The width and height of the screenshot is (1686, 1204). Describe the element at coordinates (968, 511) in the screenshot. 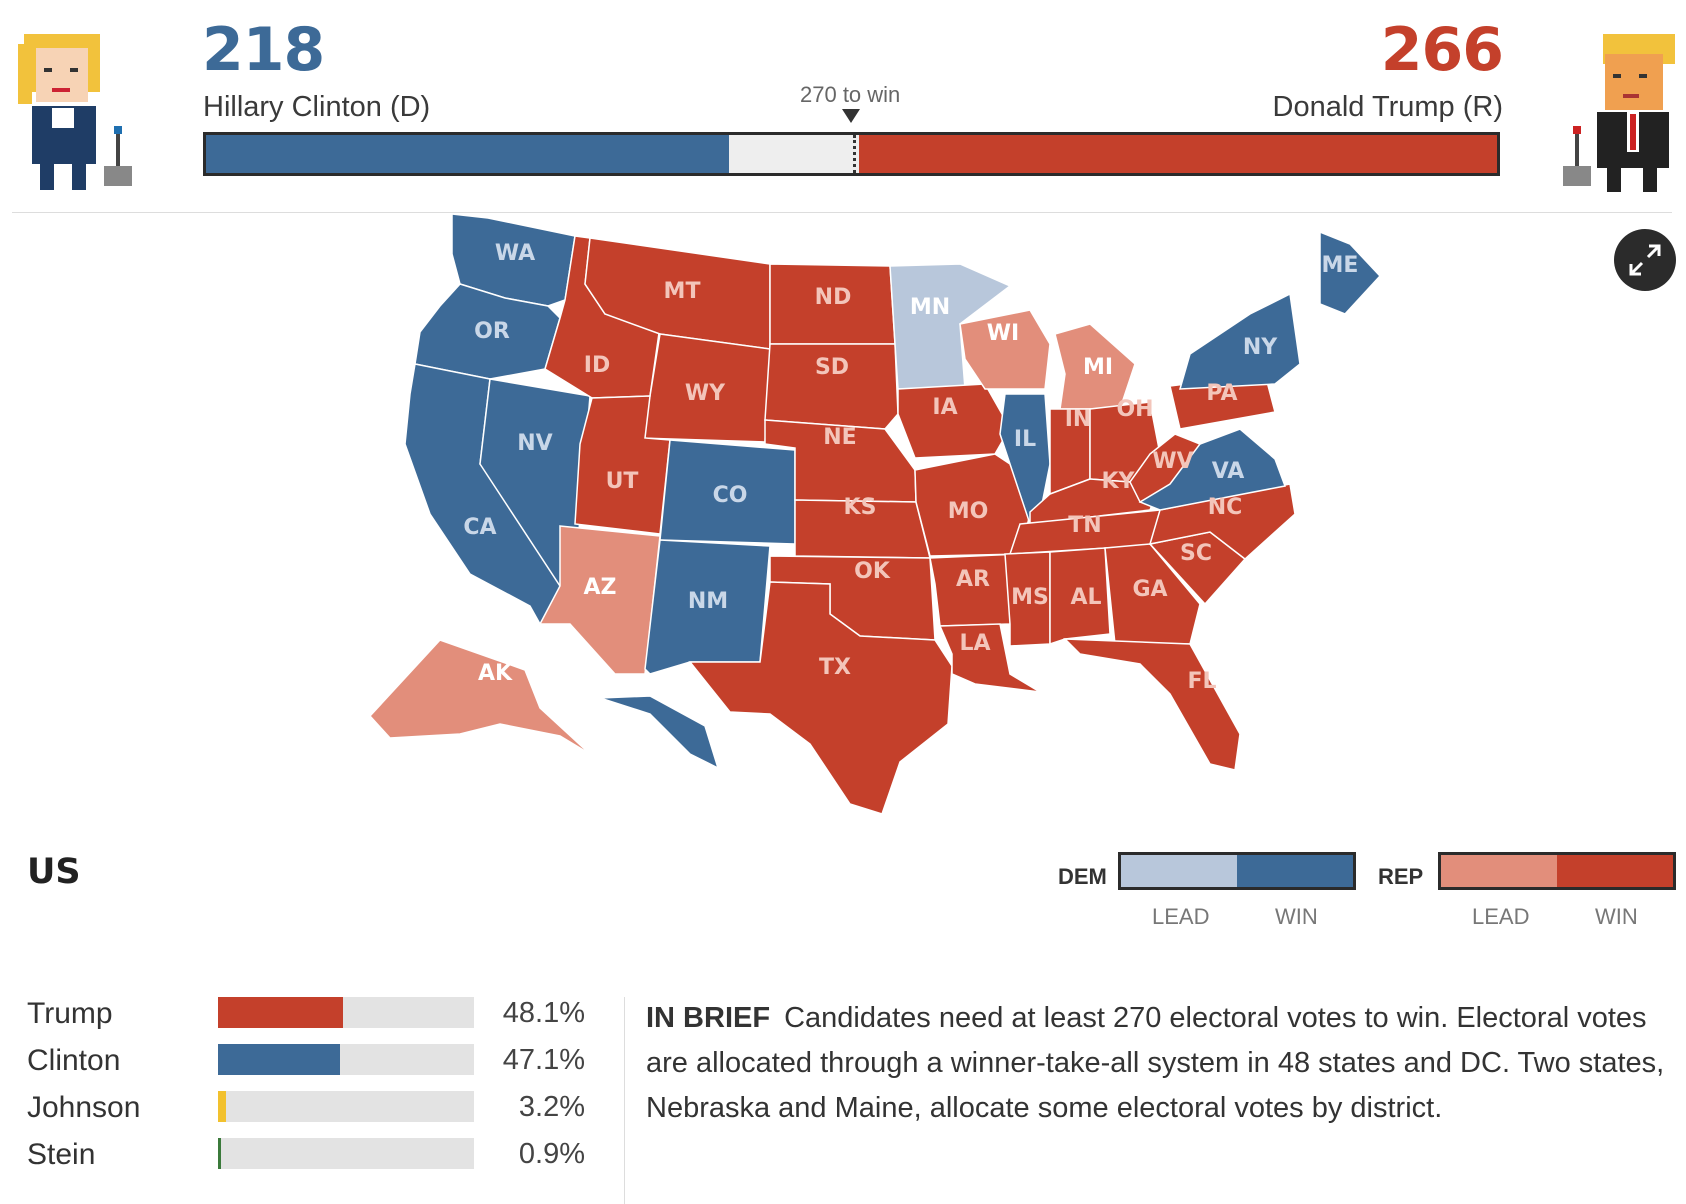

I see `state-label-mo: MO` at that location.